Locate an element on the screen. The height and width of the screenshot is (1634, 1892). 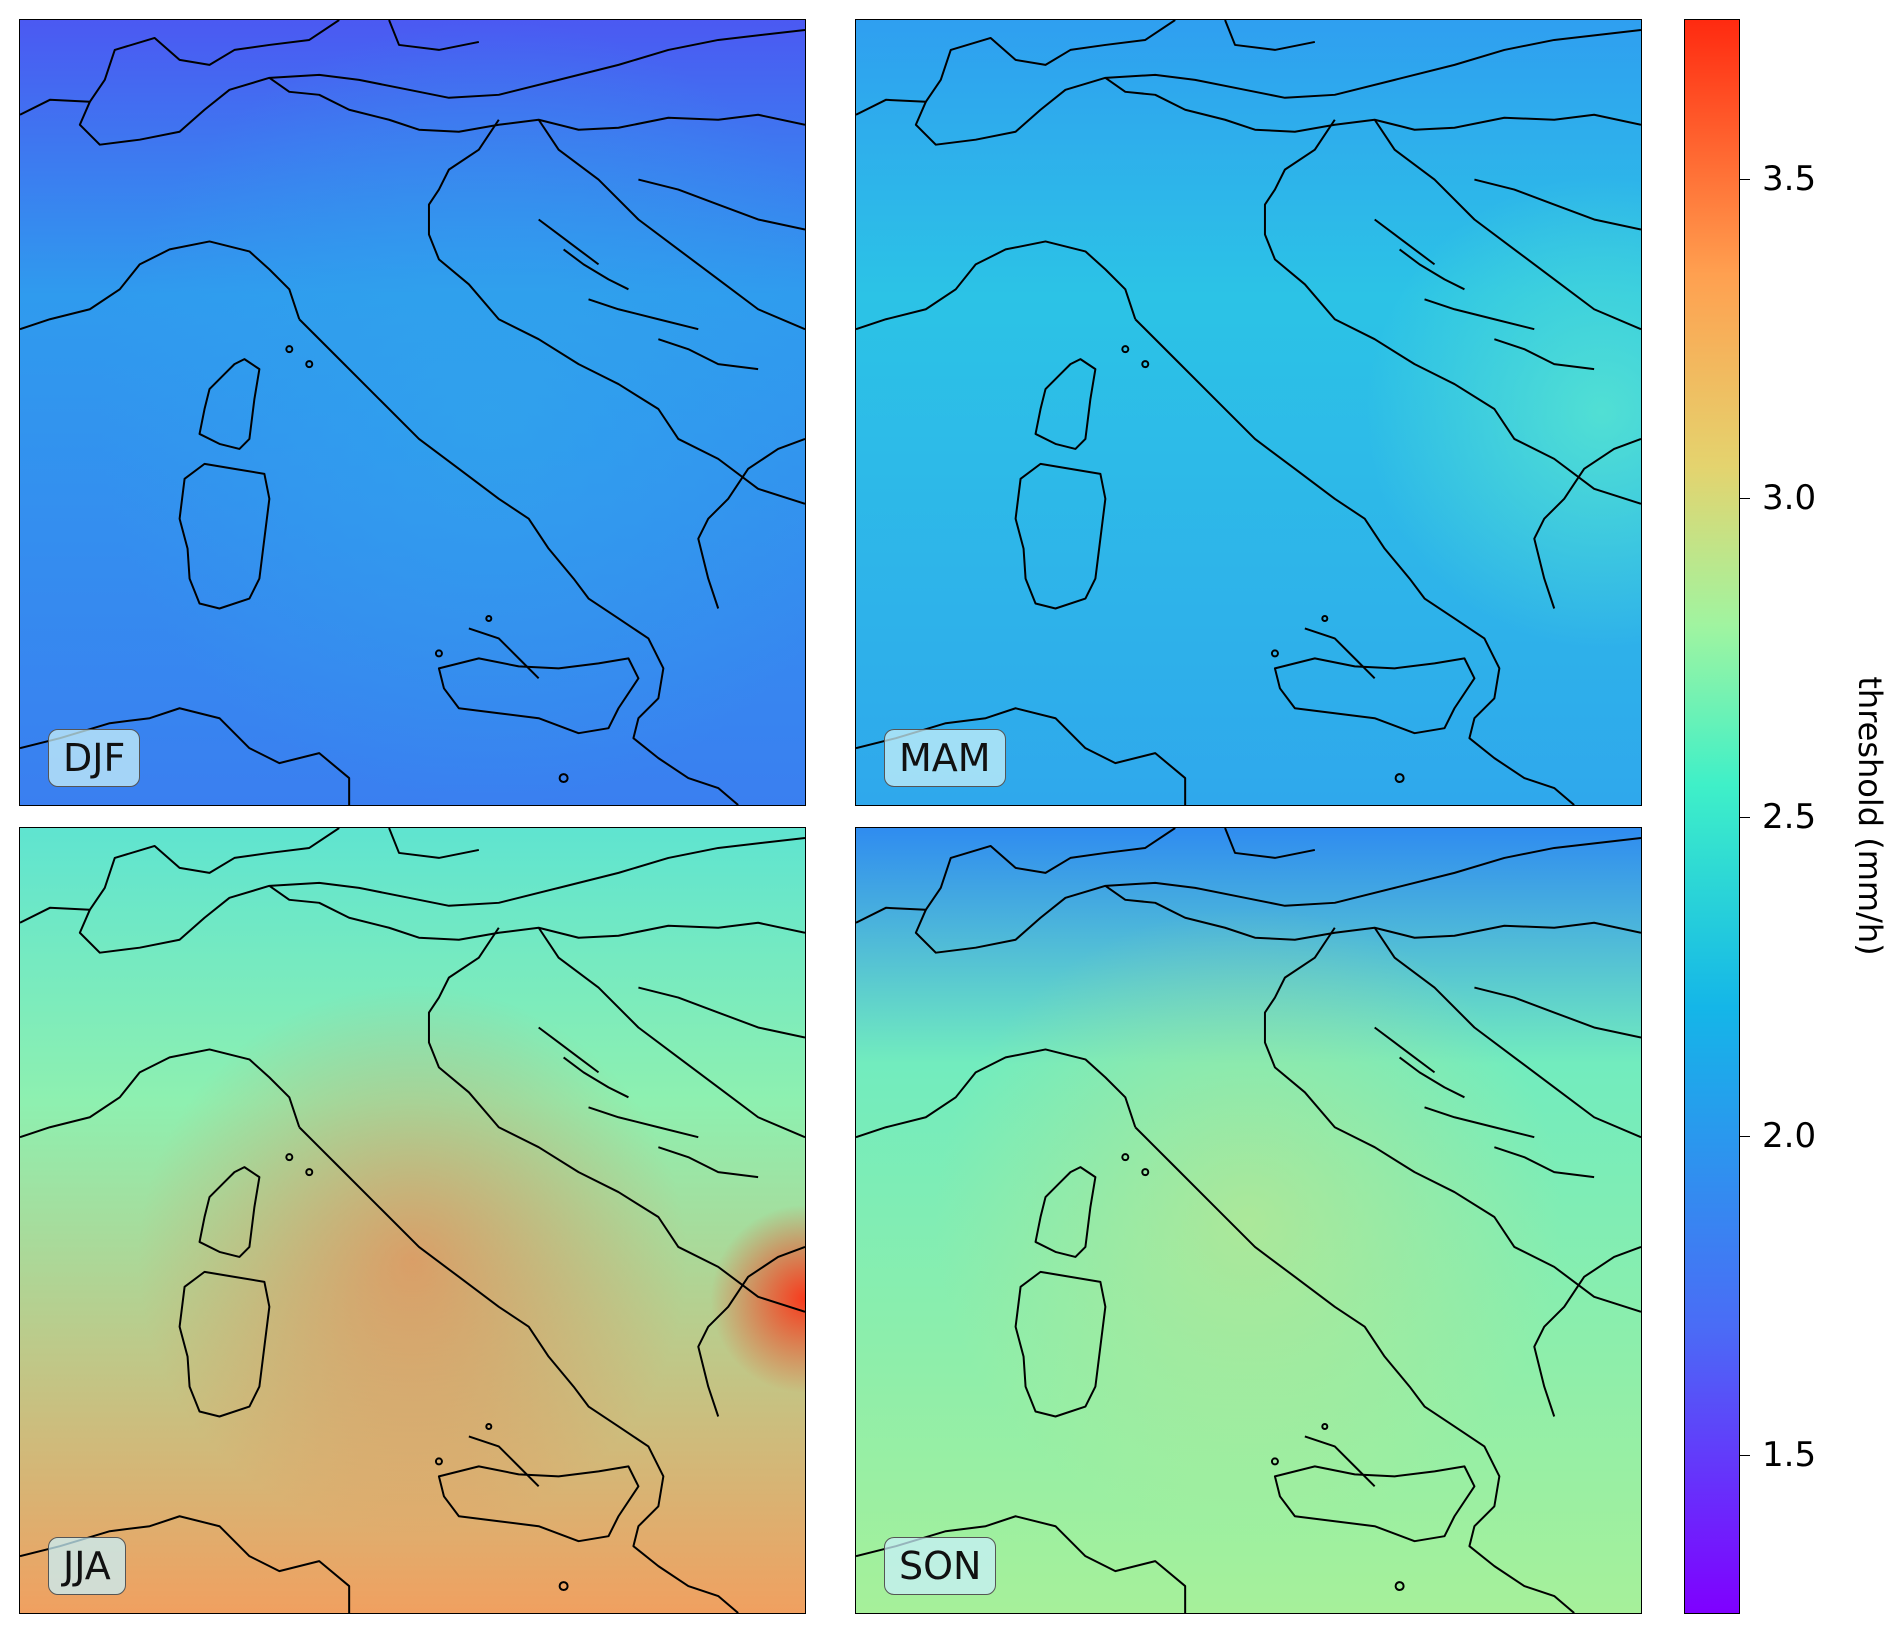
colorbar-tick-label: 3.5 is located at coordinates (1789, 178).